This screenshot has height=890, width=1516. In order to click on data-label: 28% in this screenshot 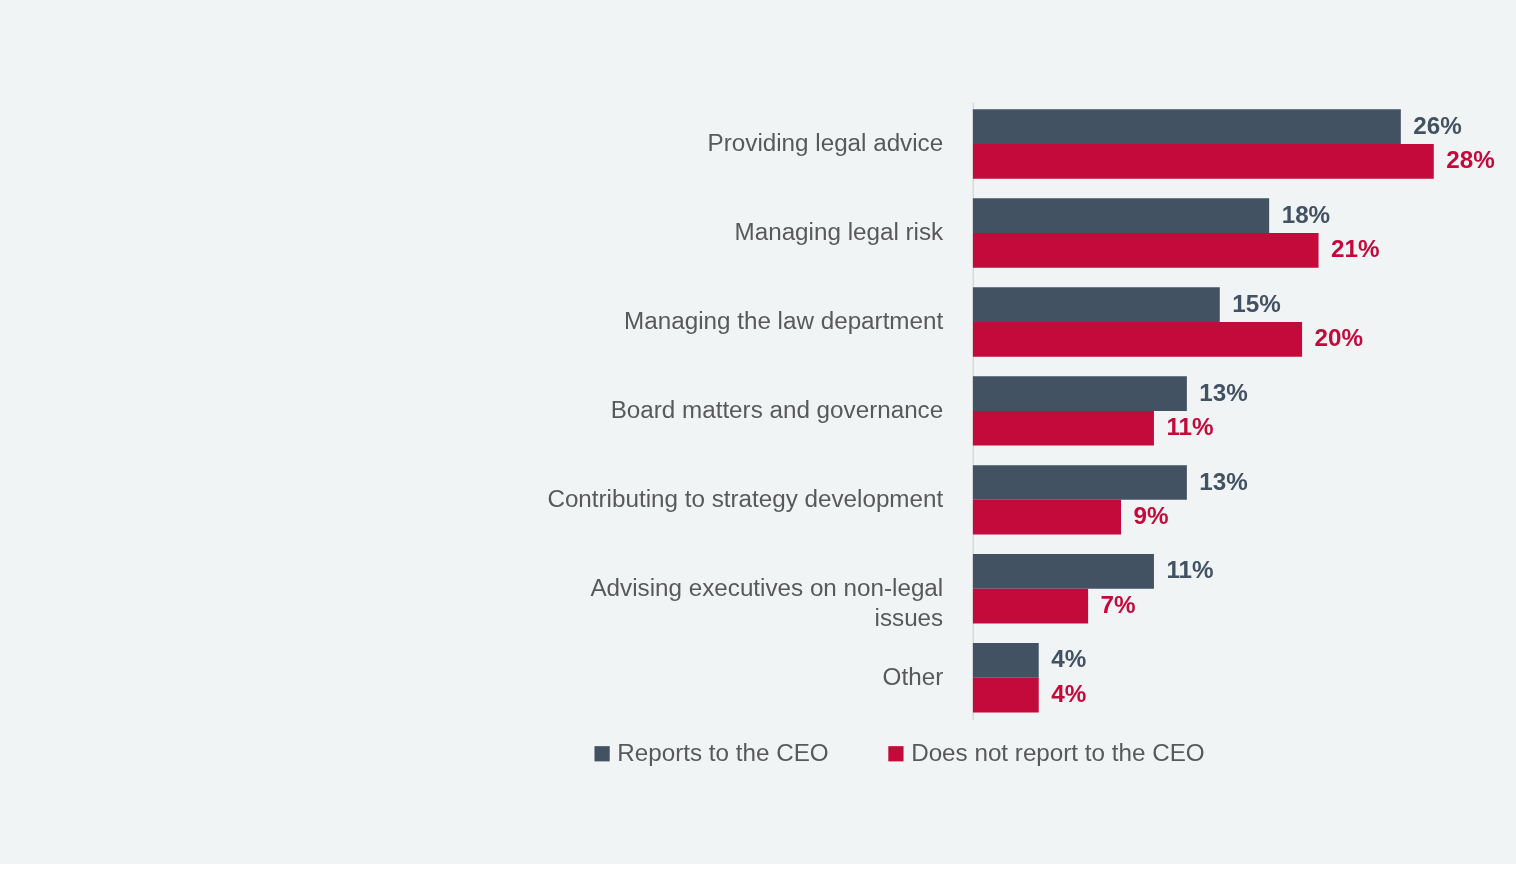, I will do `click(1470, 160)`.